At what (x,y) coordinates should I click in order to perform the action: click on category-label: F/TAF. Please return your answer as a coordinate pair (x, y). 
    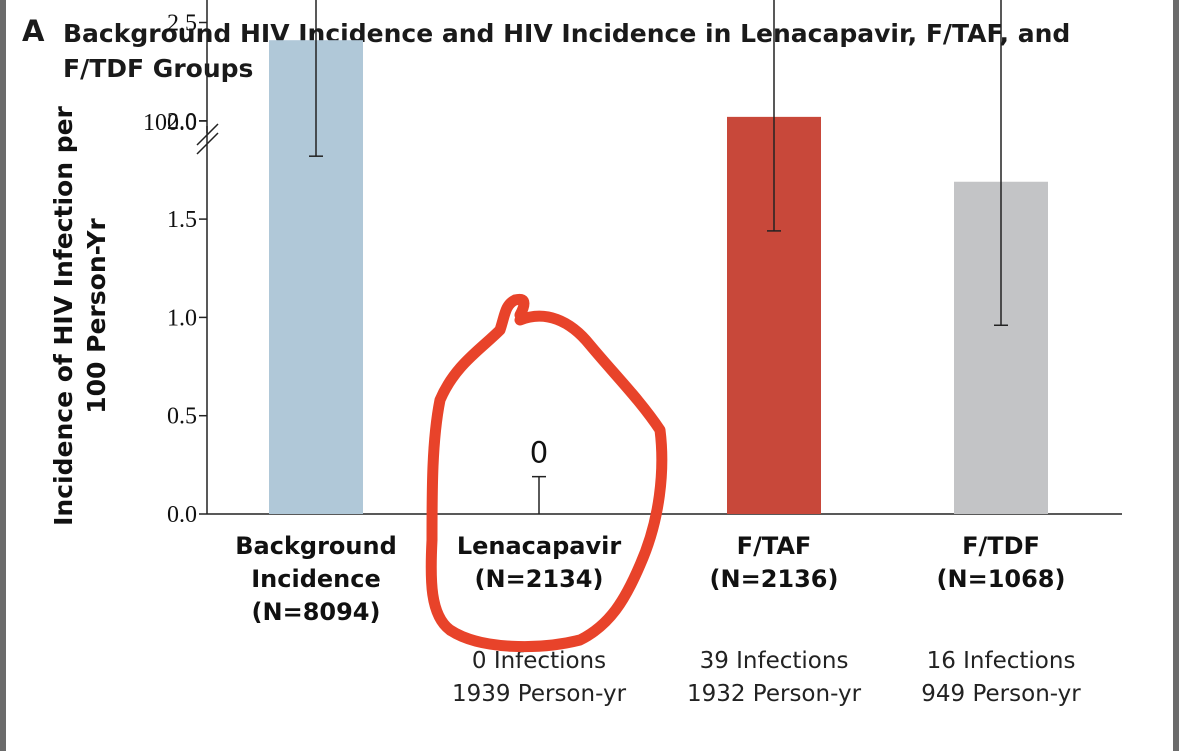
    Looking at the image, I should click on (774, 546).